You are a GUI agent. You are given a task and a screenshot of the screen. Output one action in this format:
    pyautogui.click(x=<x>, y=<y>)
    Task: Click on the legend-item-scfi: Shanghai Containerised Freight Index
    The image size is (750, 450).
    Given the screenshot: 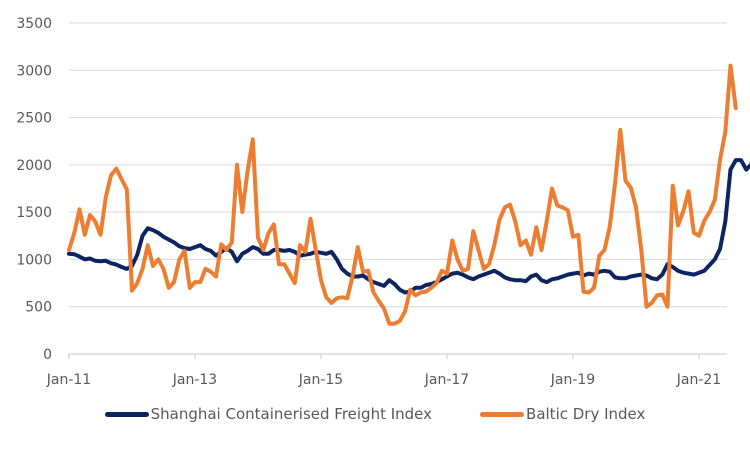 What is the action you would take?
    pyautogui.click(x=268, y=414)
    